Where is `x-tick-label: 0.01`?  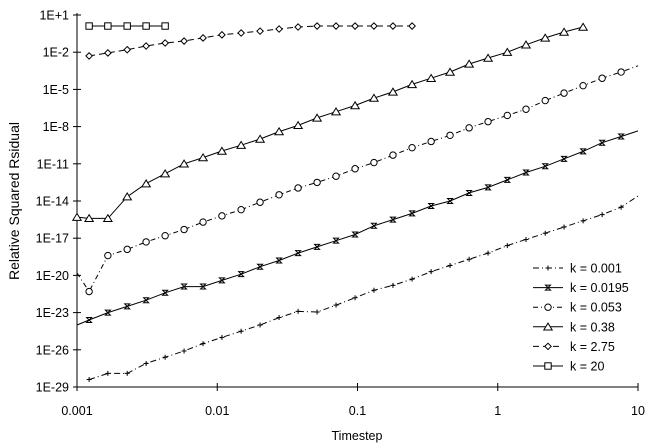 x-tick-label: 0.01 is located at coordinates (217, 411).